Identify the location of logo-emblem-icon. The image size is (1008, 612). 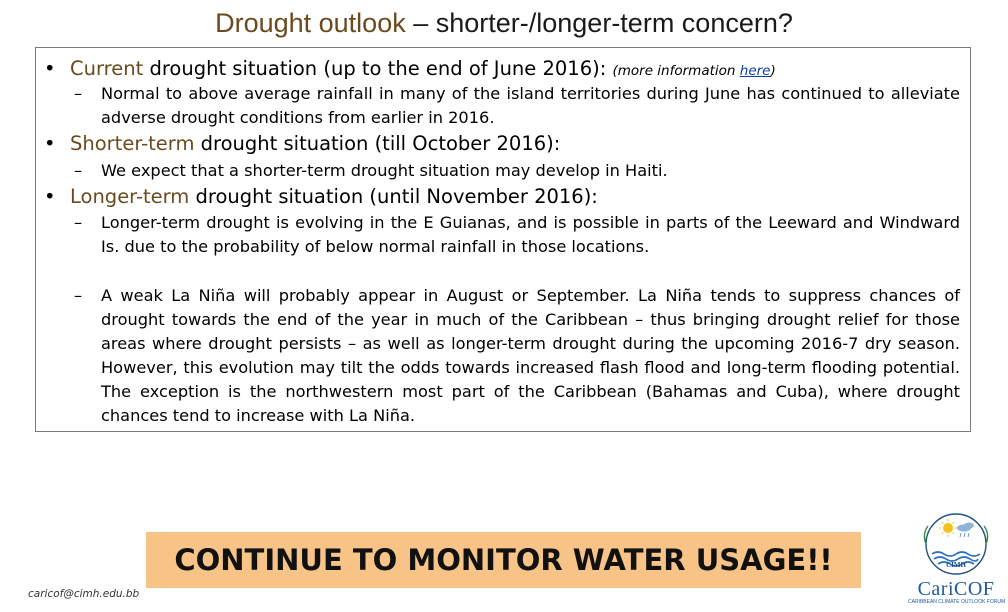
(956, 544).